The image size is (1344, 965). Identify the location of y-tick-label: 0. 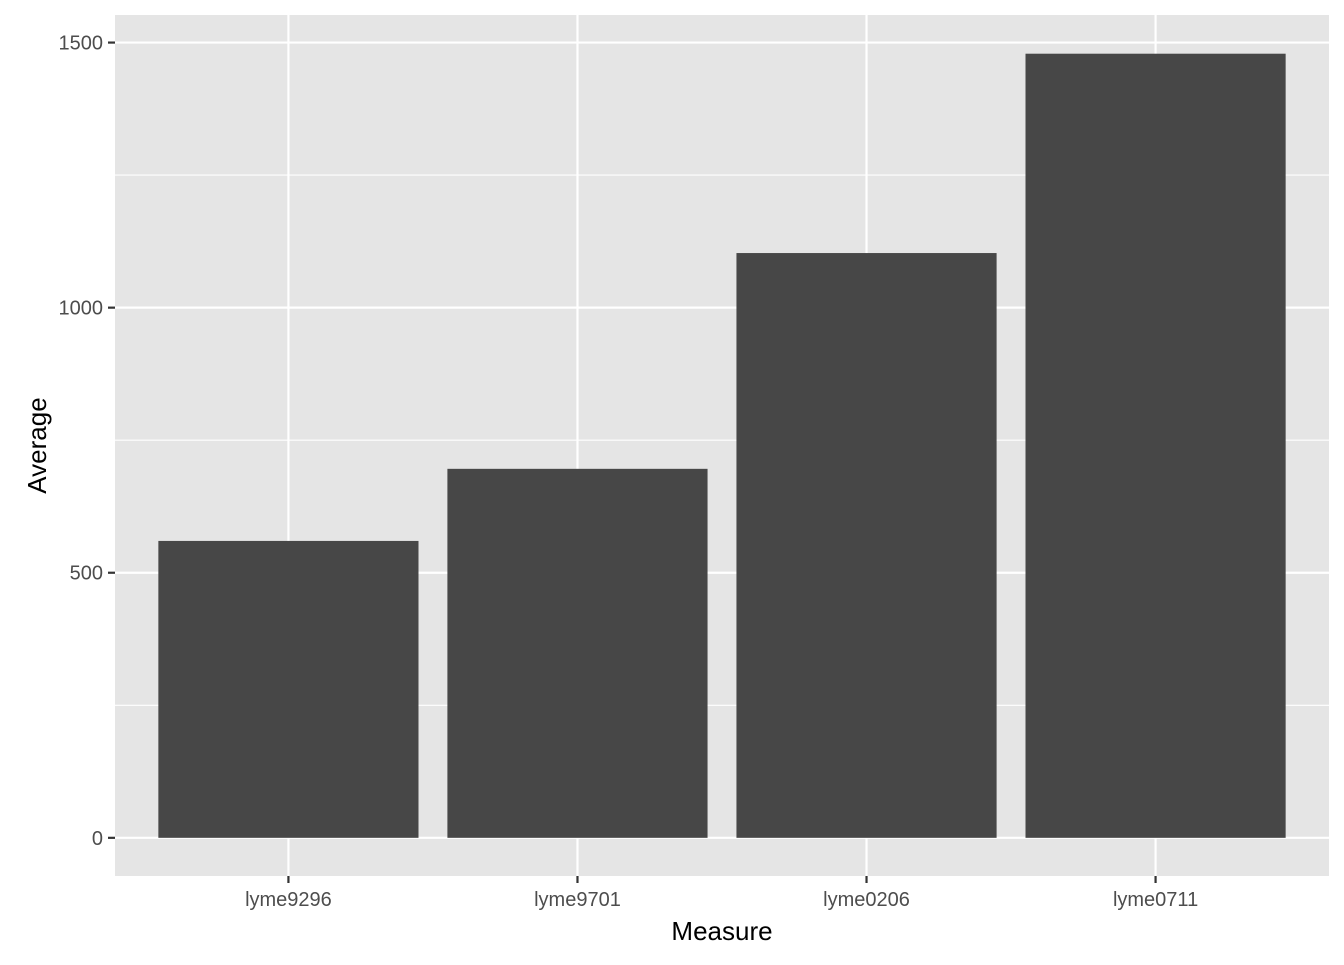
(97, 839).